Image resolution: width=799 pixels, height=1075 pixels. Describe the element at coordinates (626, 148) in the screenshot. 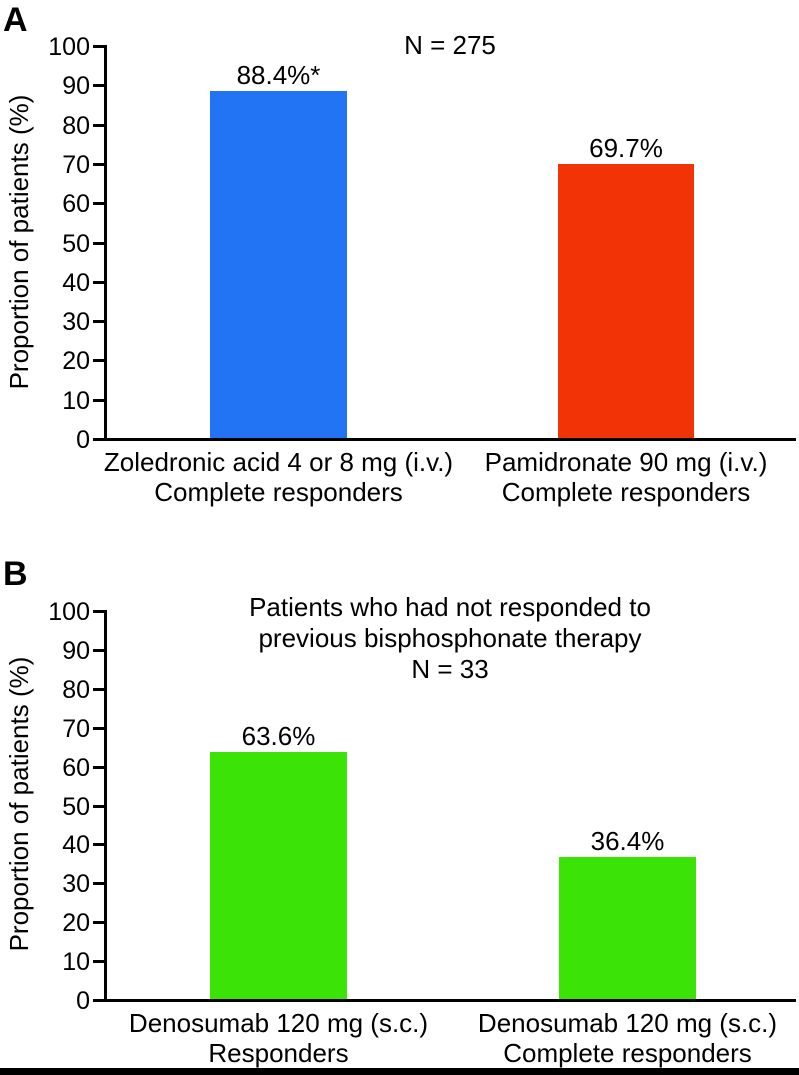

I see `bar-value-label: 69.7%` at that location.